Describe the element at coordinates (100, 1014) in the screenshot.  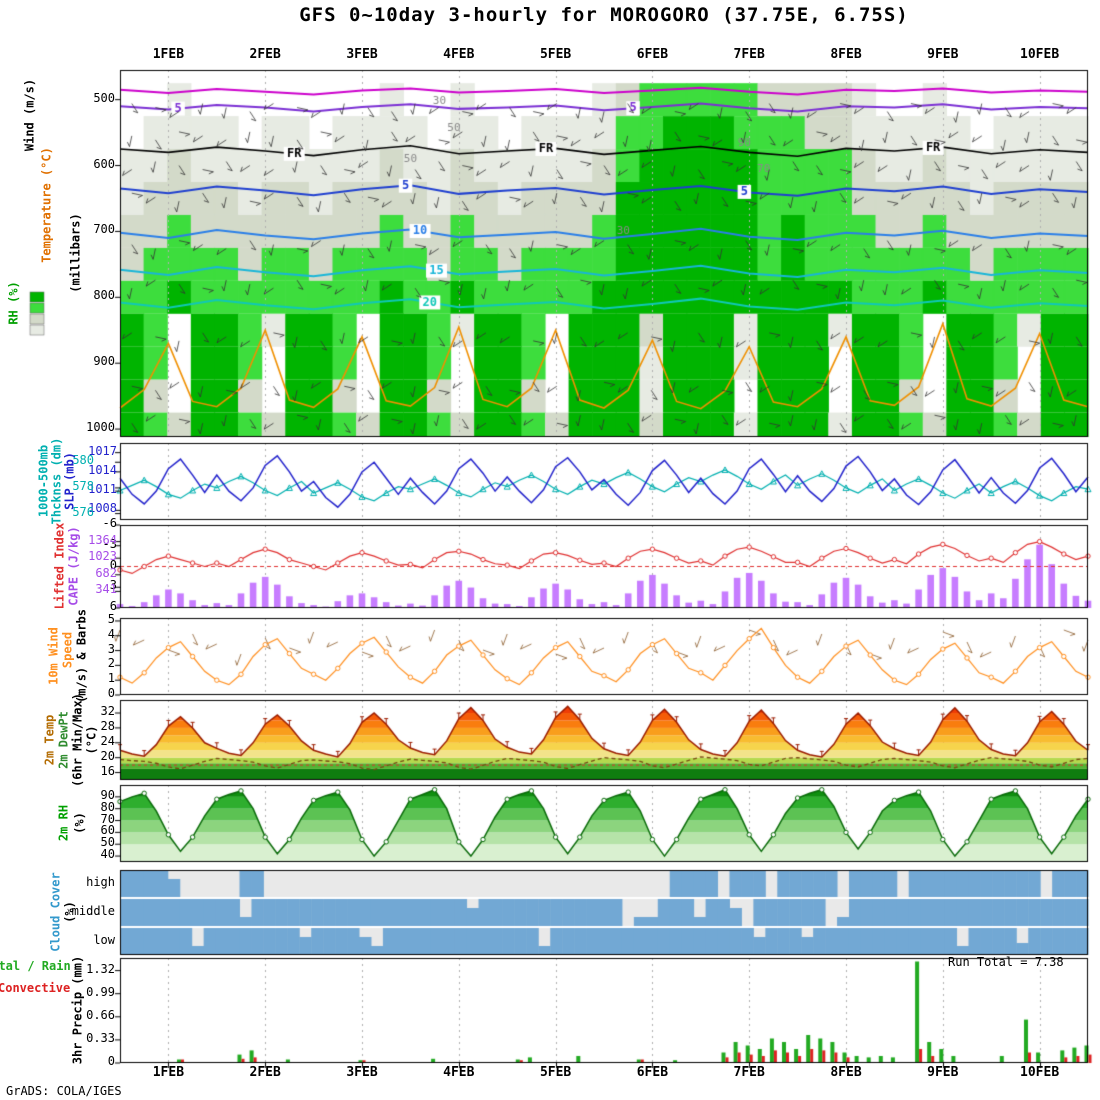
I see `precip-tick-label: 0.66` at that location.